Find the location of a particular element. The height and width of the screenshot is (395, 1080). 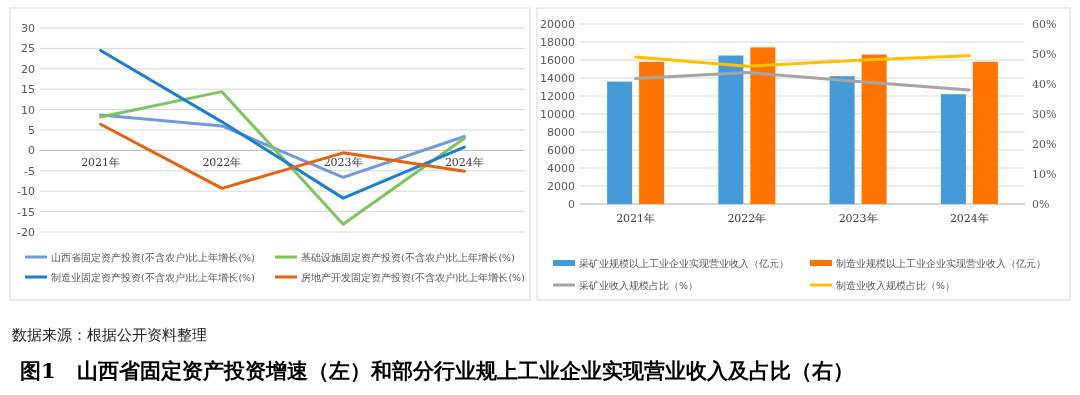

y-tick-label: 14000 is located at coordinates (557, 78).